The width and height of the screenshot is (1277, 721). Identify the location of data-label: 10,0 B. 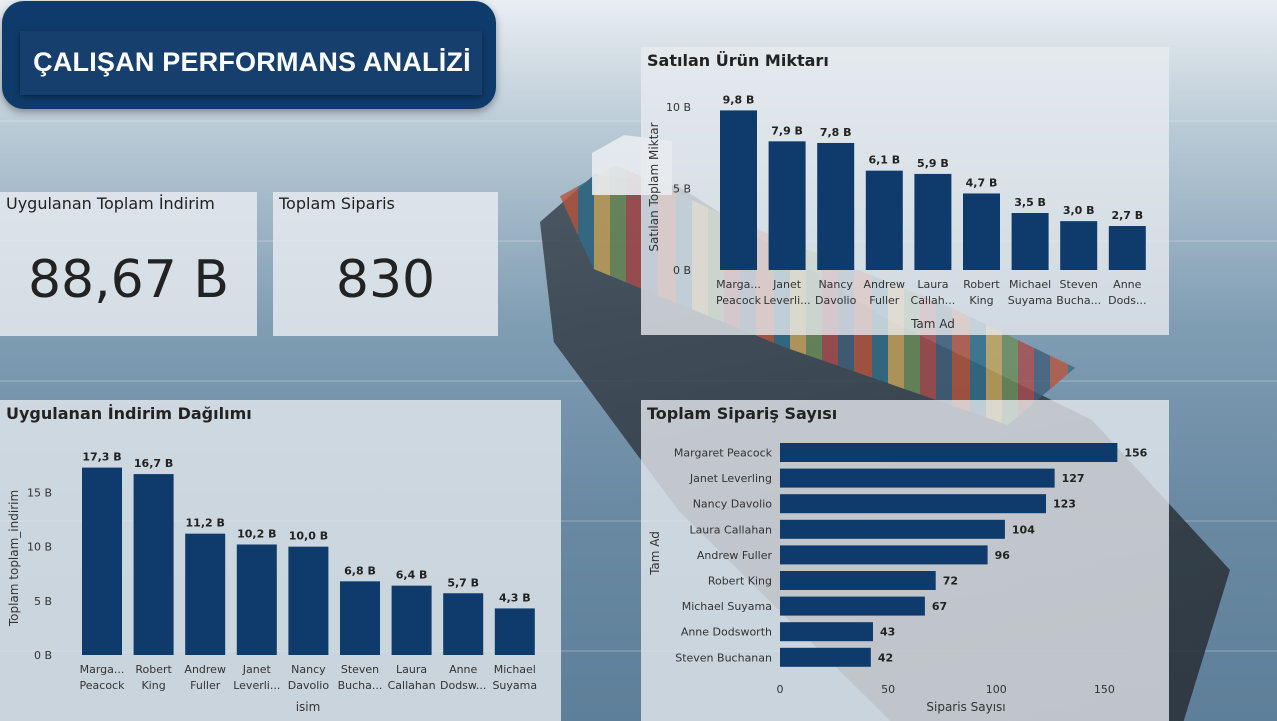
(308, 536).